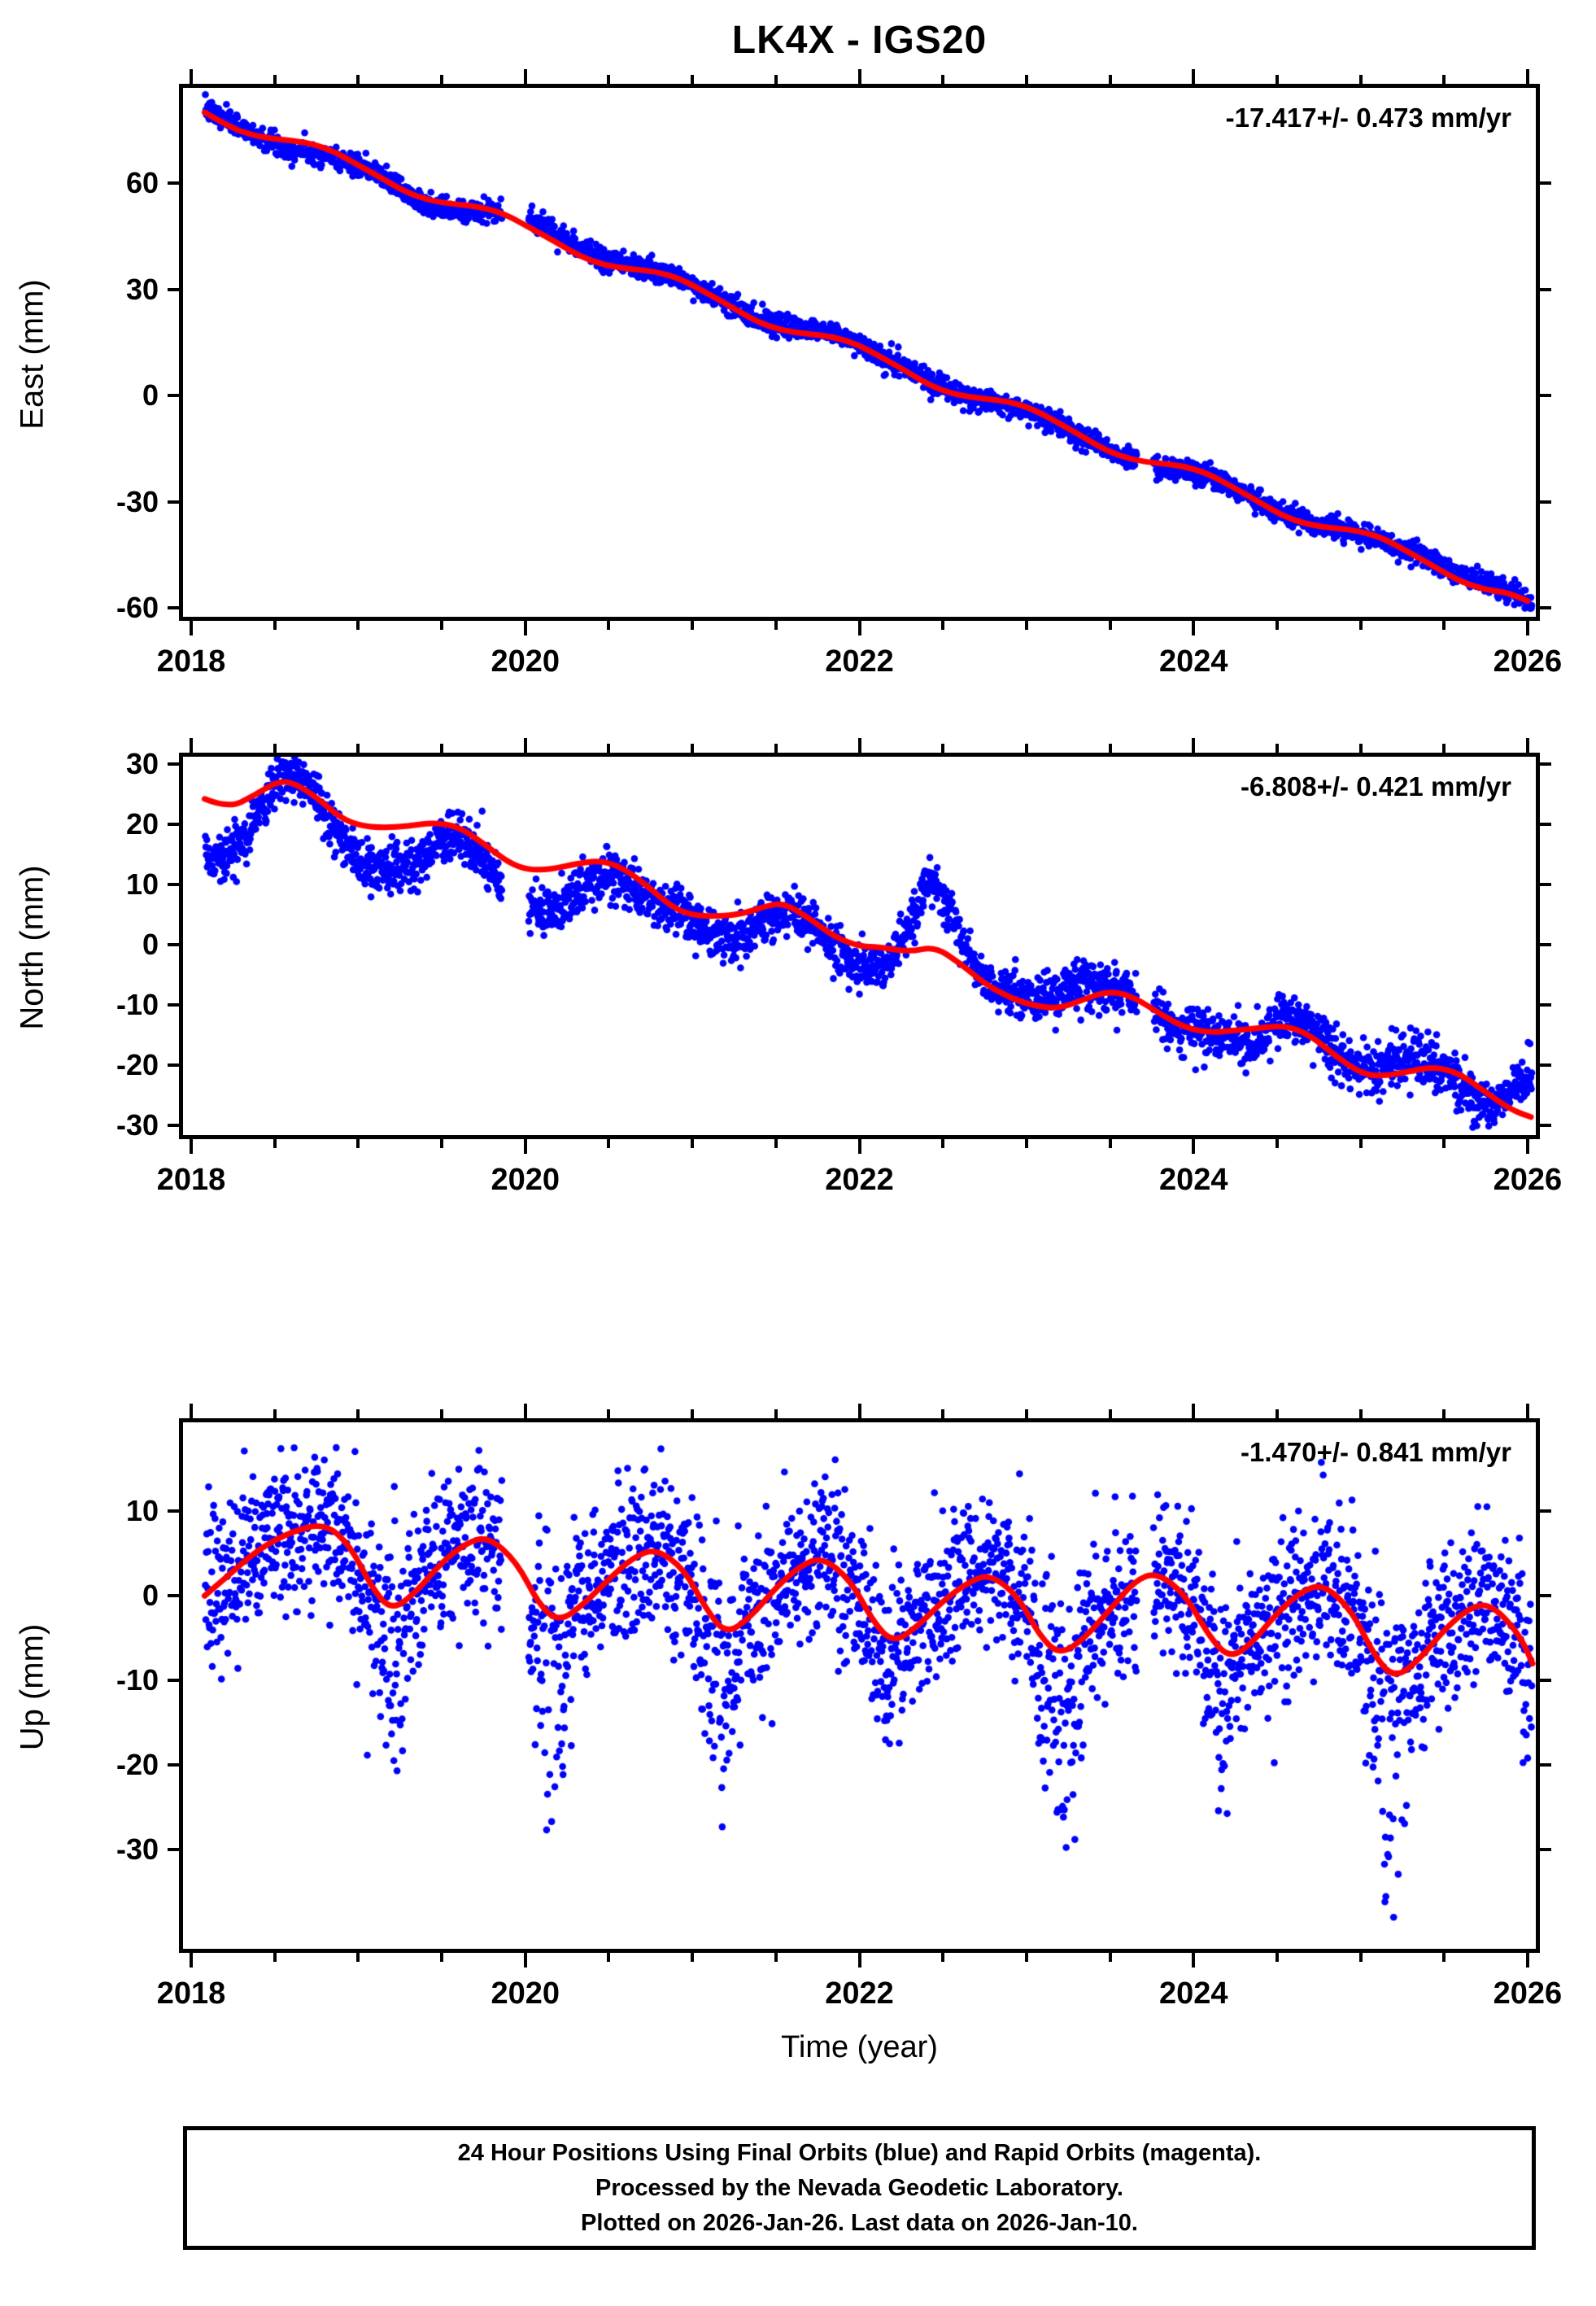  I want to click on y-tick-label-up: -30, so click(137, 1849).